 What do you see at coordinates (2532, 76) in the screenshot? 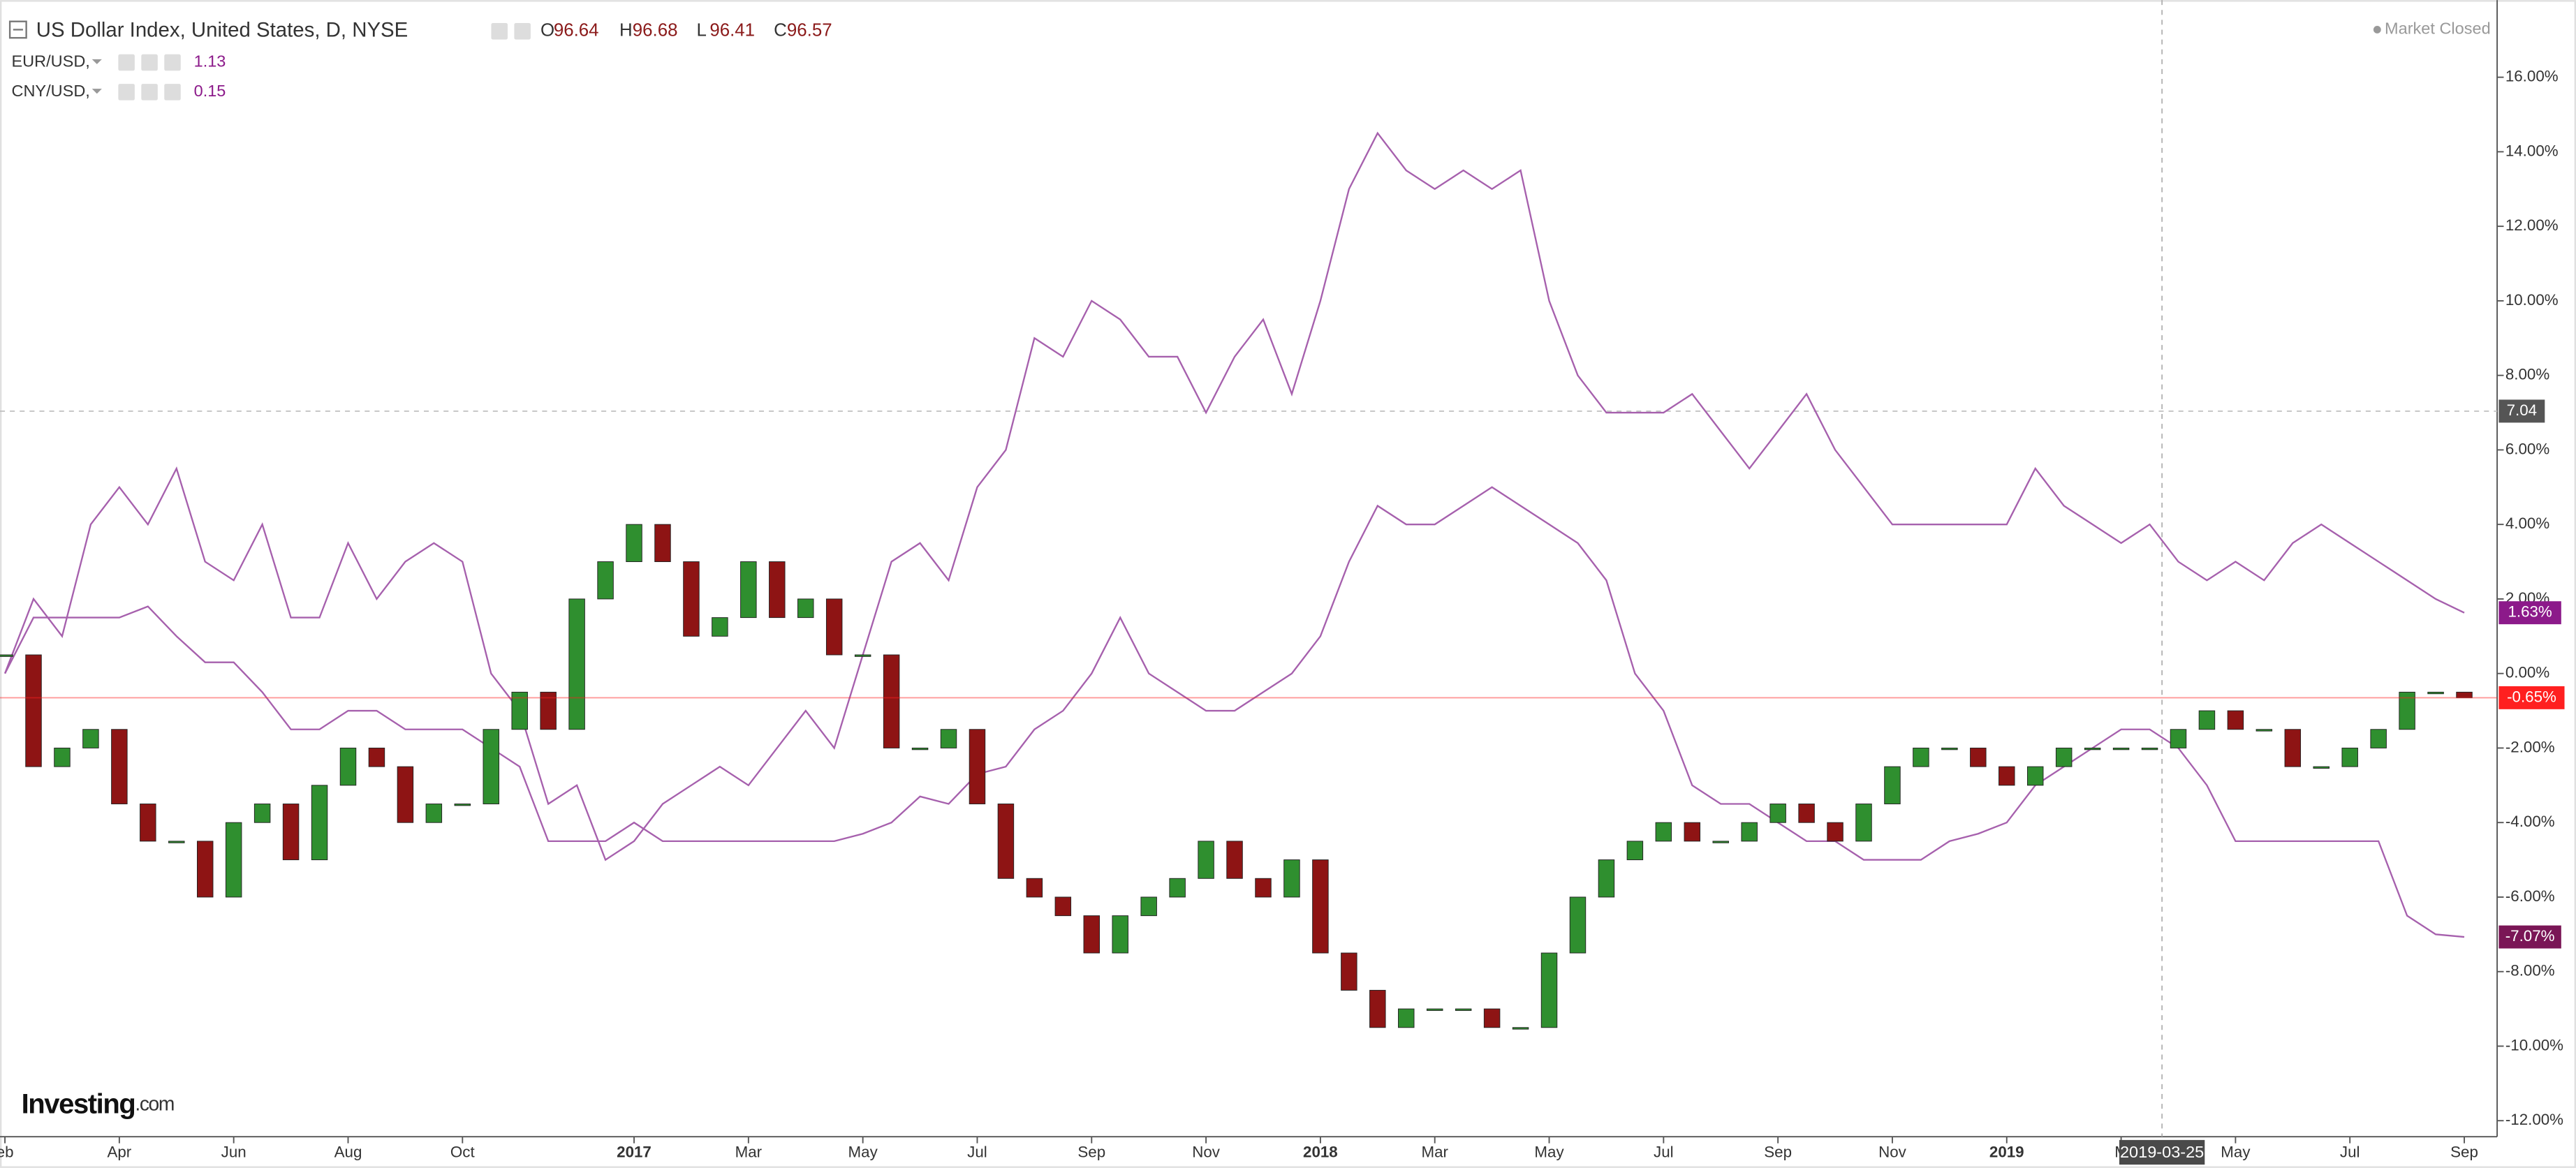
I see `y-tick-label: 16.00%` at bounding box center [2532, 76].